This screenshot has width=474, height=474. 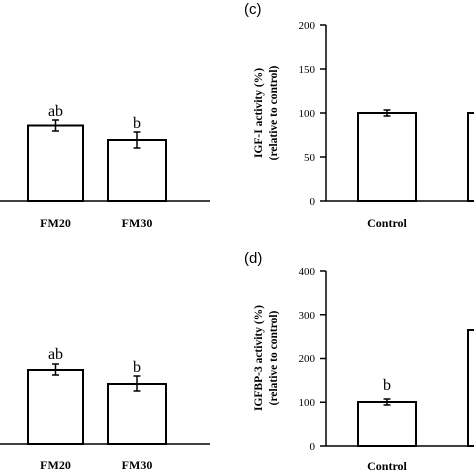 I want to click on bar-control-top, so click(x=387, y=157).